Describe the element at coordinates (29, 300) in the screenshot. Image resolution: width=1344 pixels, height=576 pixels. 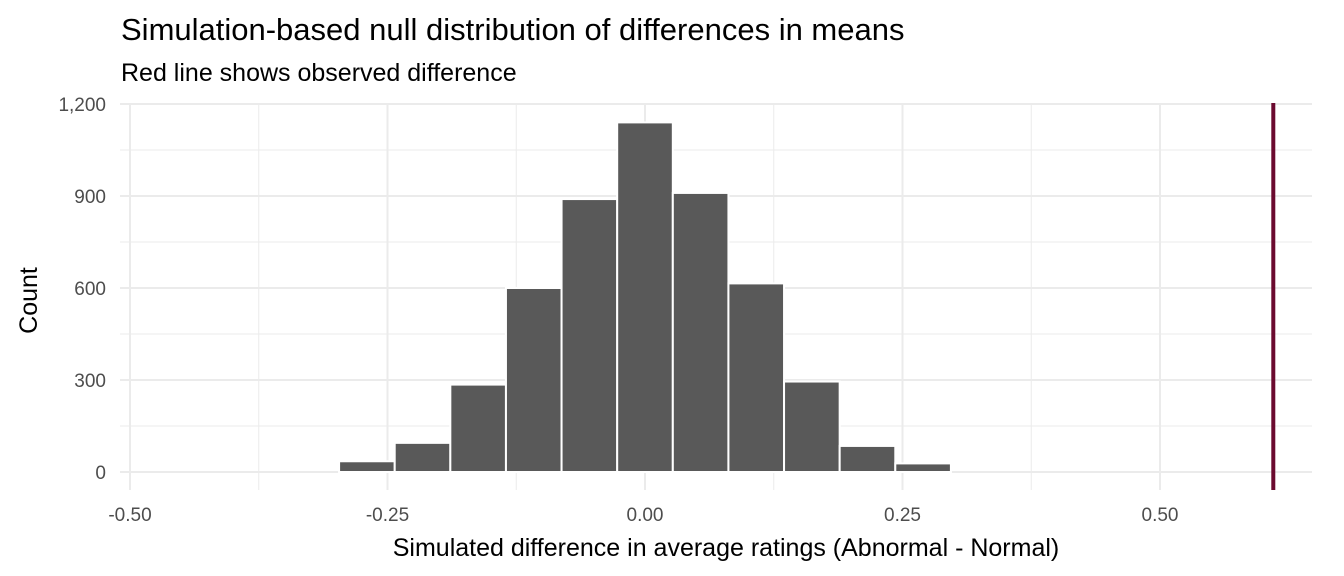
I see `y-axis-title: Count` at that location.